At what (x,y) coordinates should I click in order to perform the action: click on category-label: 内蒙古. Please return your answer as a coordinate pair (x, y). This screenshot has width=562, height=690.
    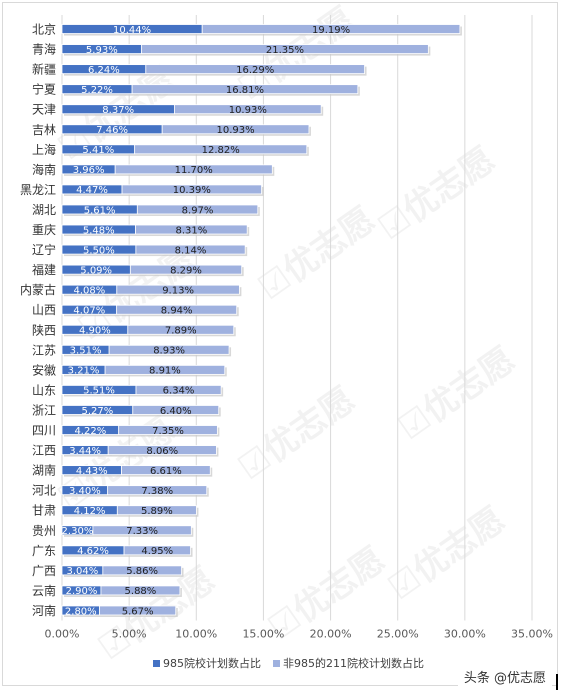
    Looking at the image, I should click on (38, 289).